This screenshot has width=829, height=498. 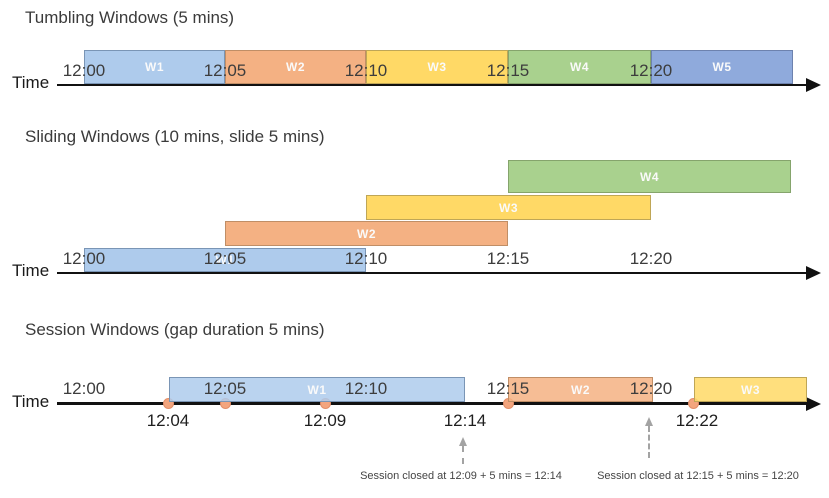 What do you see at coordinates (325, 420) in the screenshot?
I see `event-time-label: 12:09` at bounding box center [325, 420].